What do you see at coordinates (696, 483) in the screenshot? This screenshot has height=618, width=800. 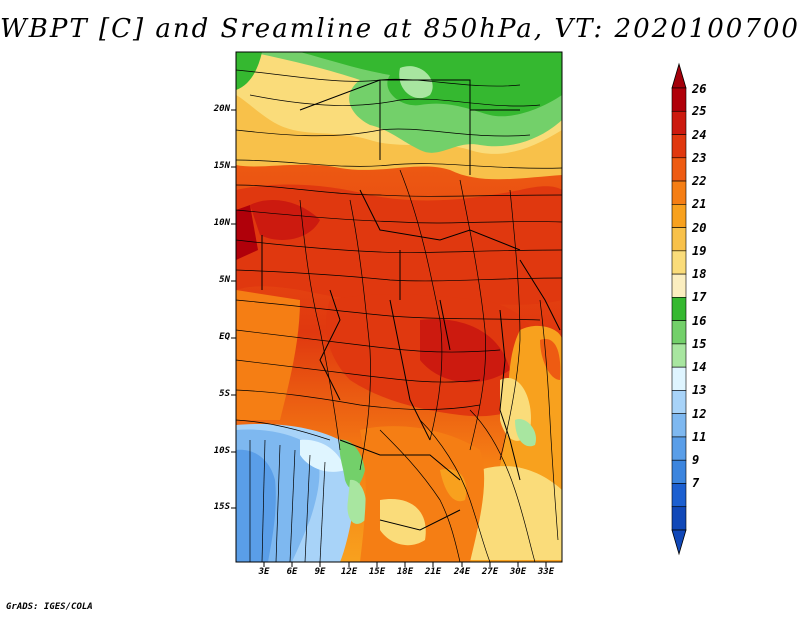 I see `colorbar-label: 7` at bounding box center [696, 483].